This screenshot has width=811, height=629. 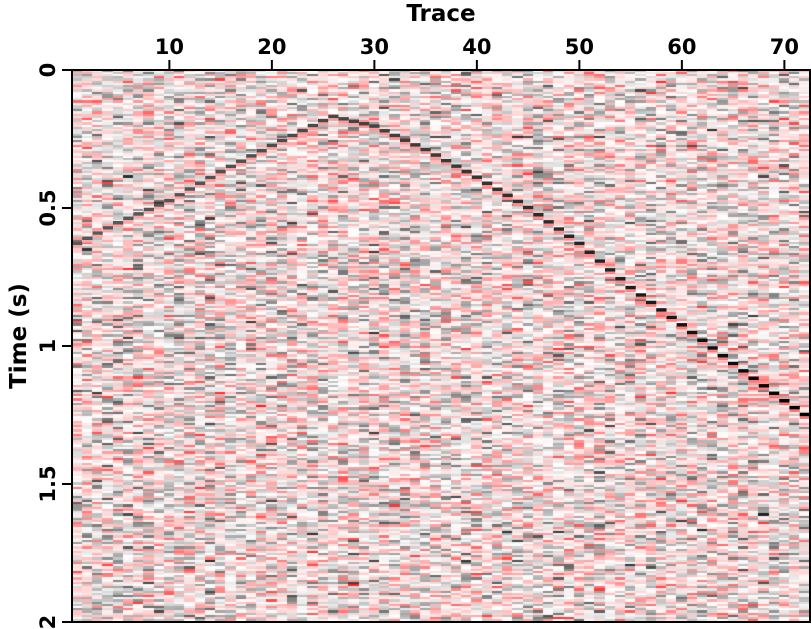 What do you see at coordinates (19, 336) in the screenshot?
I see `y-axis-title: Time (s)` at bounding box center [19, 336].